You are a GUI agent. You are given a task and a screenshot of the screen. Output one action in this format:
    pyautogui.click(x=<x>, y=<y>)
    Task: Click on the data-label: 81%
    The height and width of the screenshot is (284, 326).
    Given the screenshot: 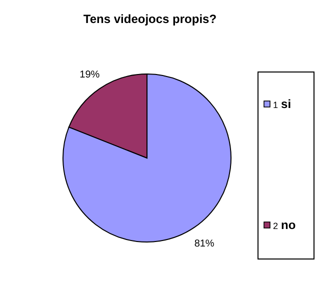 What is the action you would take?
    pyautogui.click(x=204, y=244)
    